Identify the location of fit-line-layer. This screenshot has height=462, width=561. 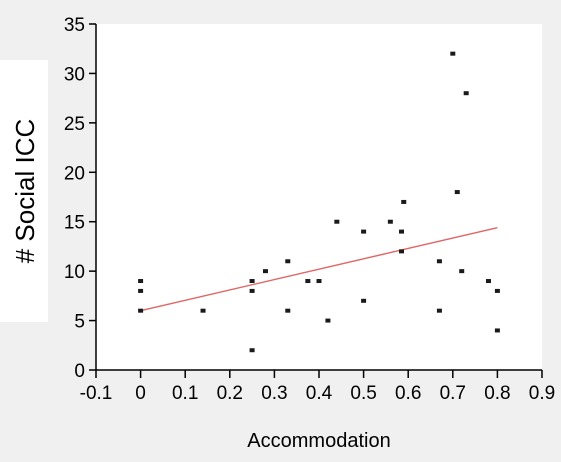
(319, 269).